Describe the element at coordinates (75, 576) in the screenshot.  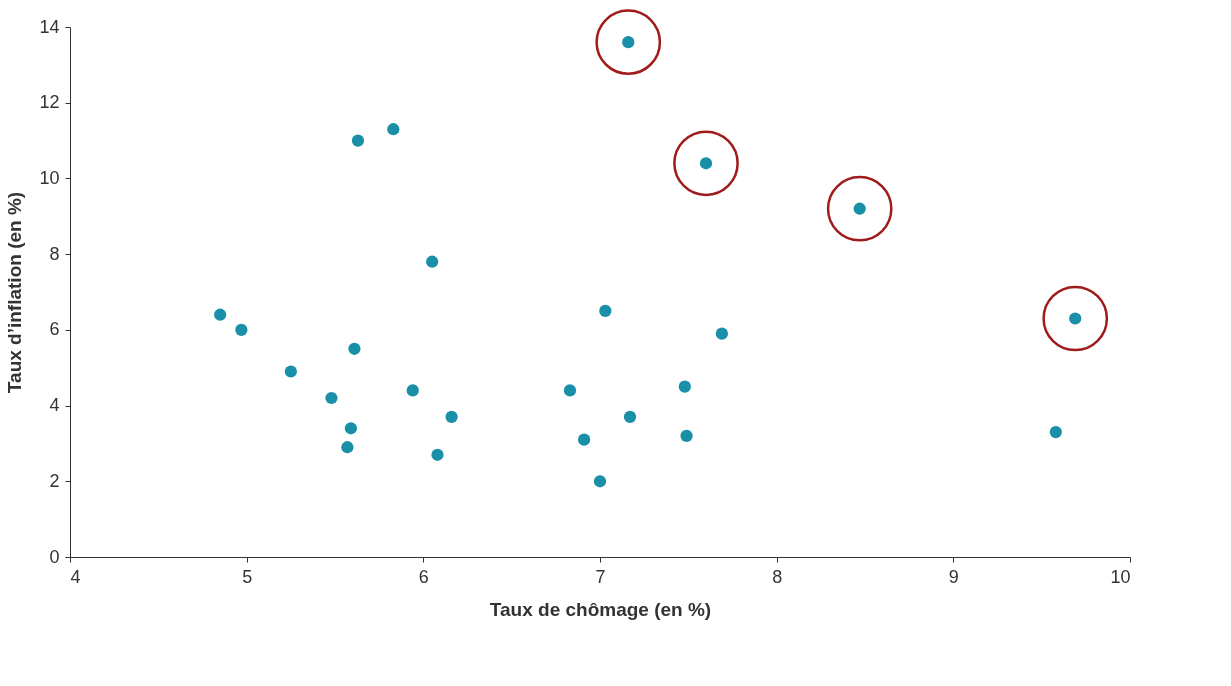
I see `x-tick-label: 4` at that location.